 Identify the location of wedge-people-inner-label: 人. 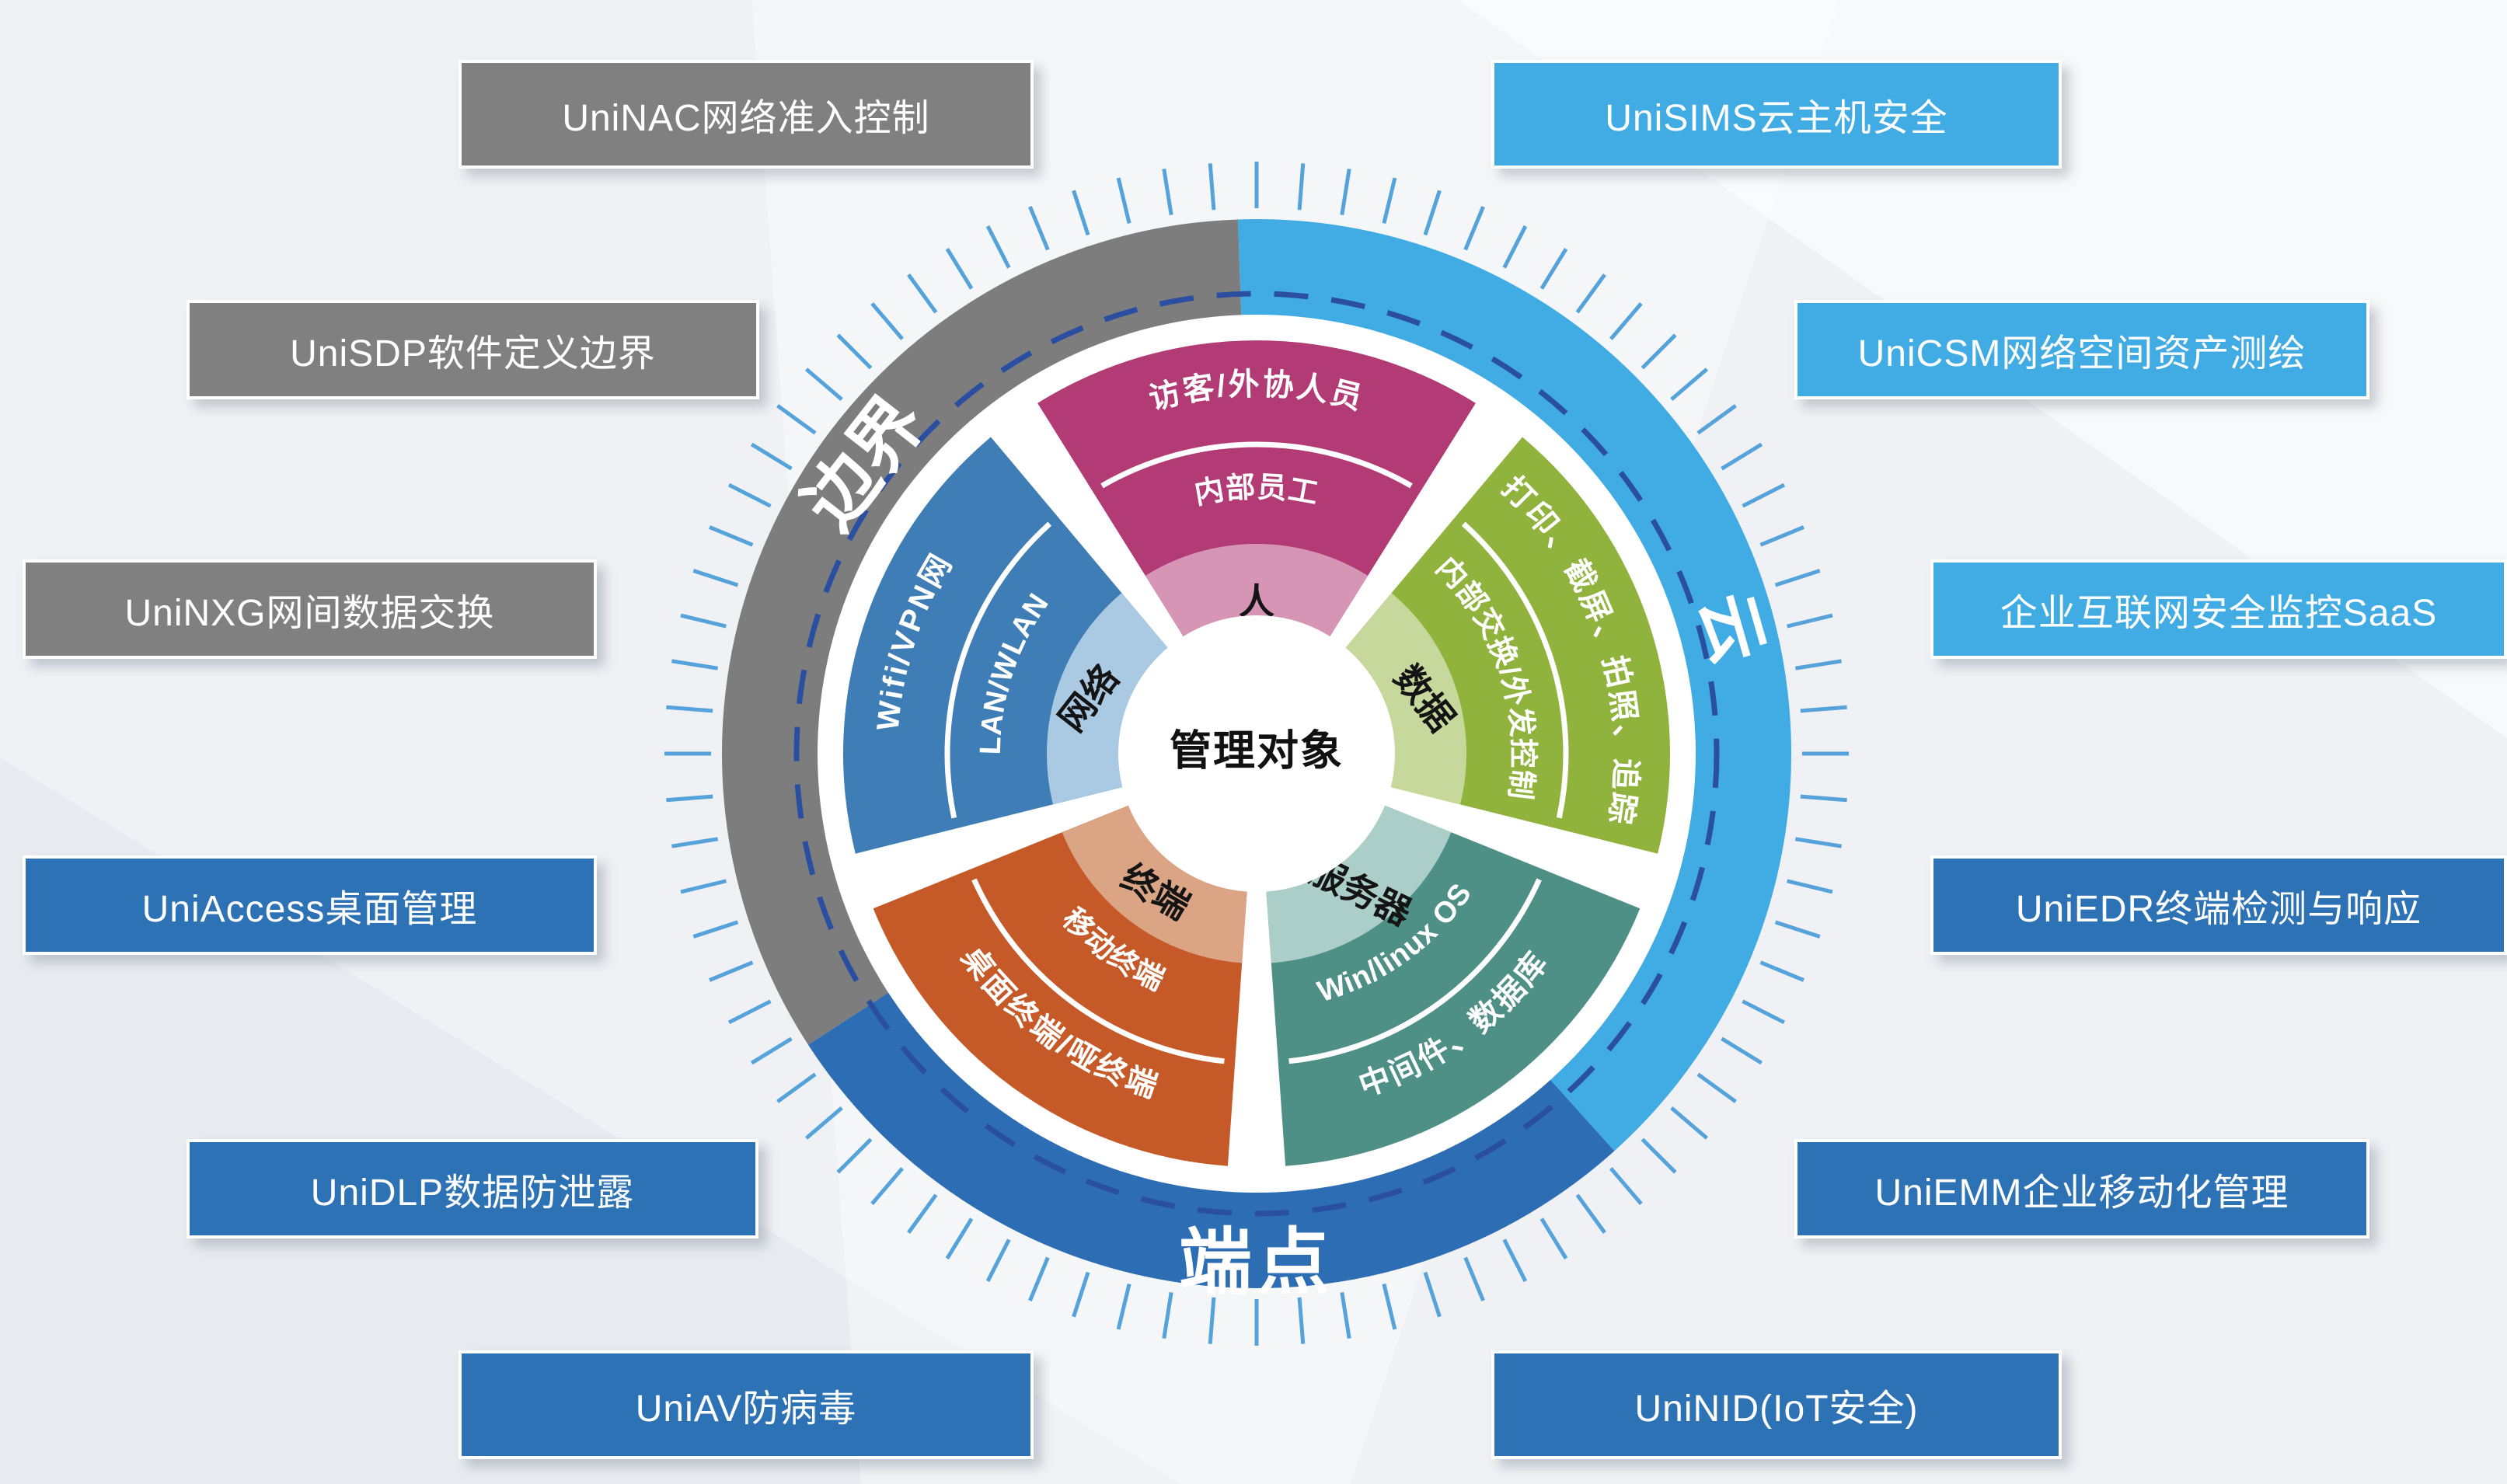
(1257, 601).